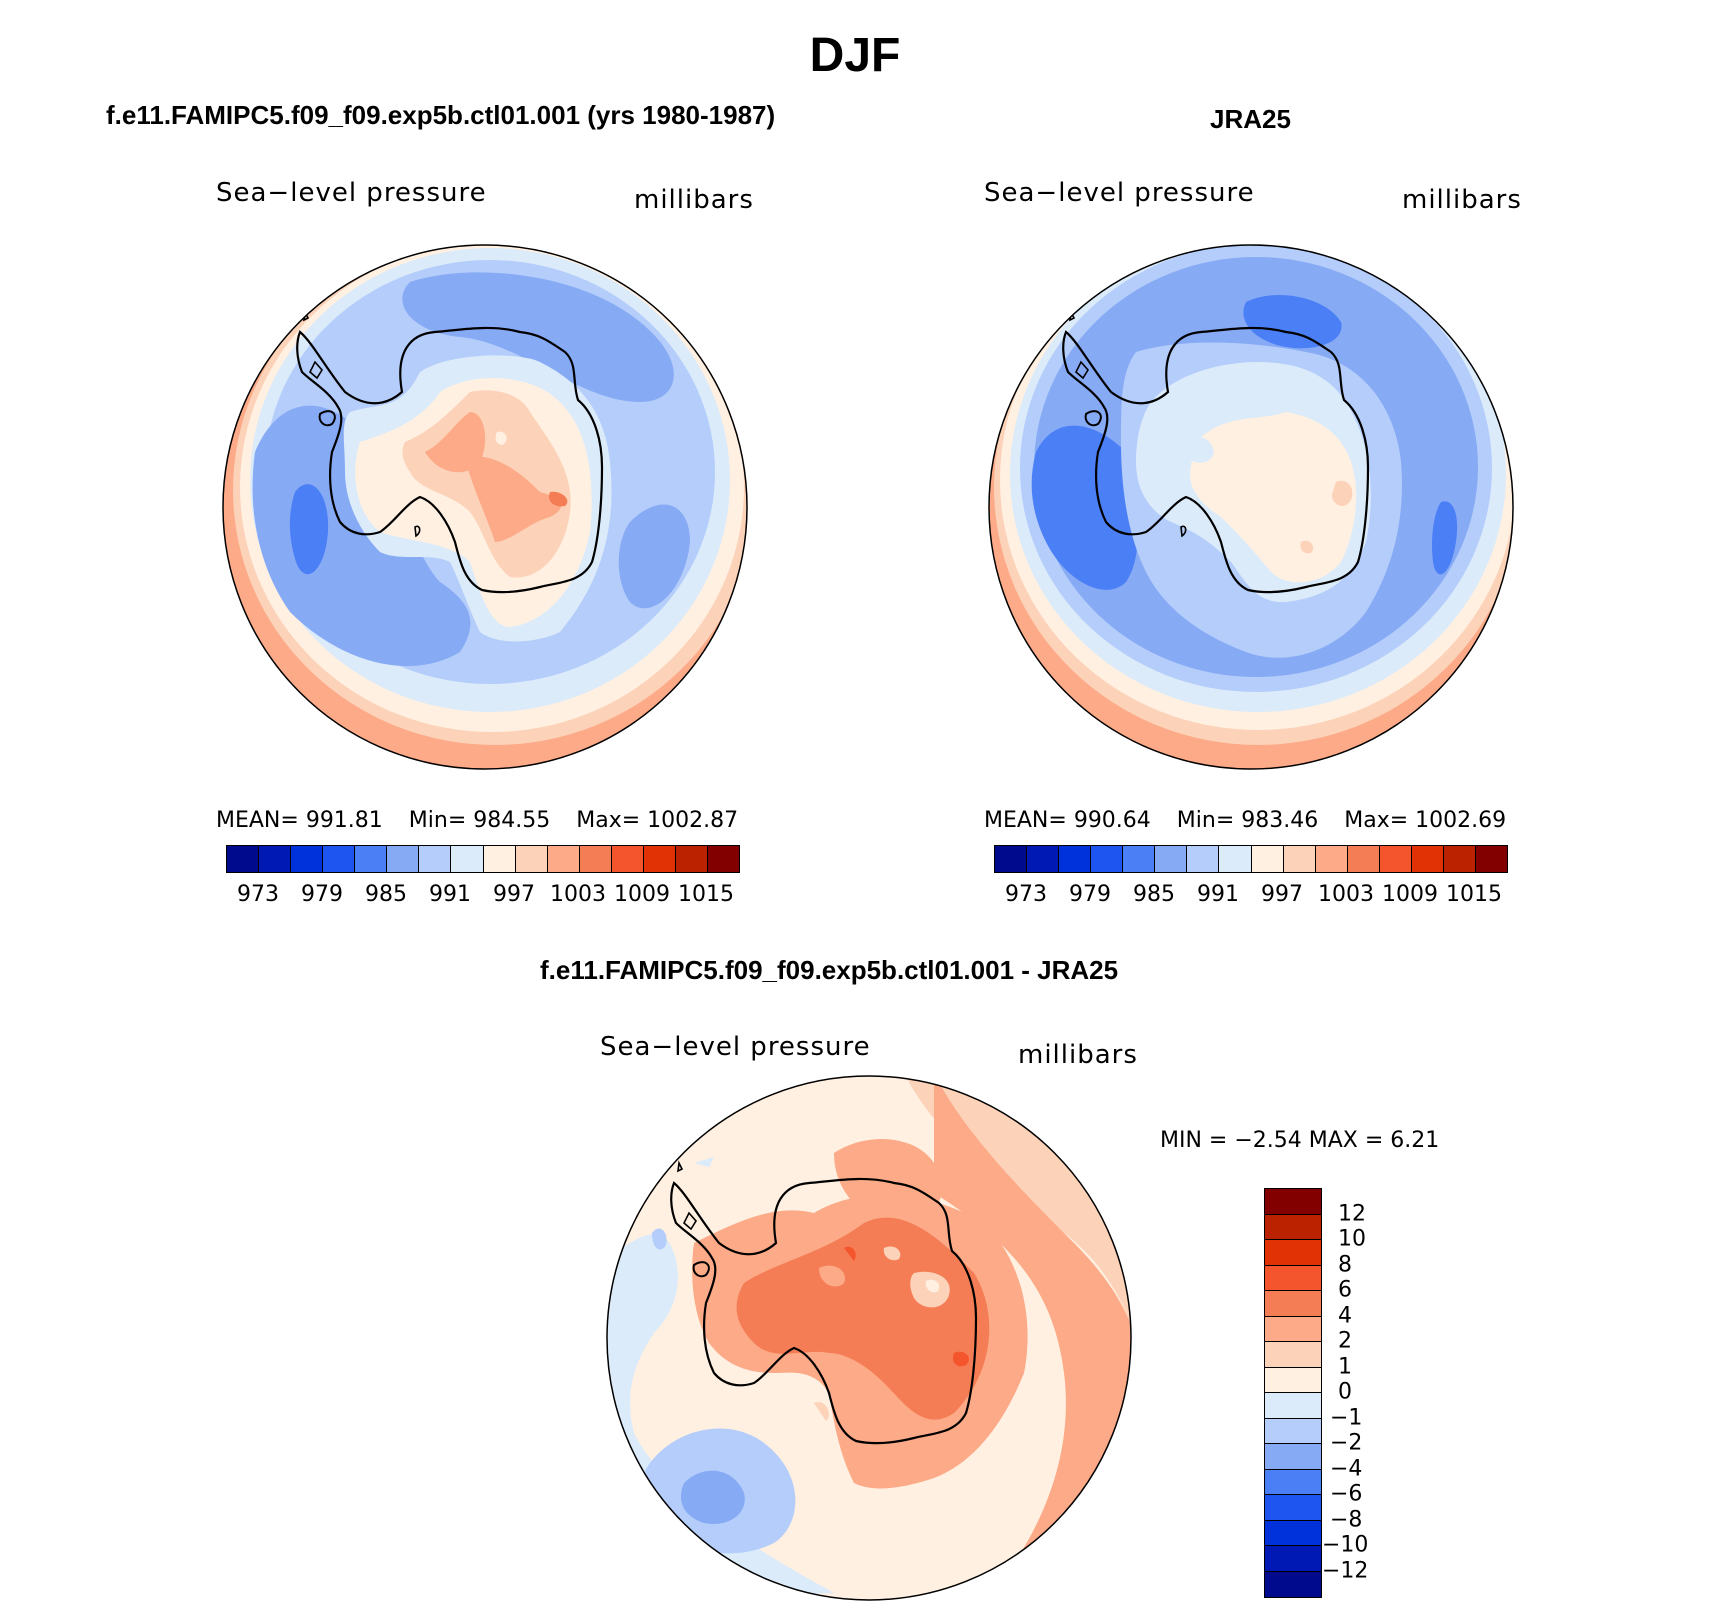  I want to click on colorbar-tick-label: 8, so click(1345, 1264).